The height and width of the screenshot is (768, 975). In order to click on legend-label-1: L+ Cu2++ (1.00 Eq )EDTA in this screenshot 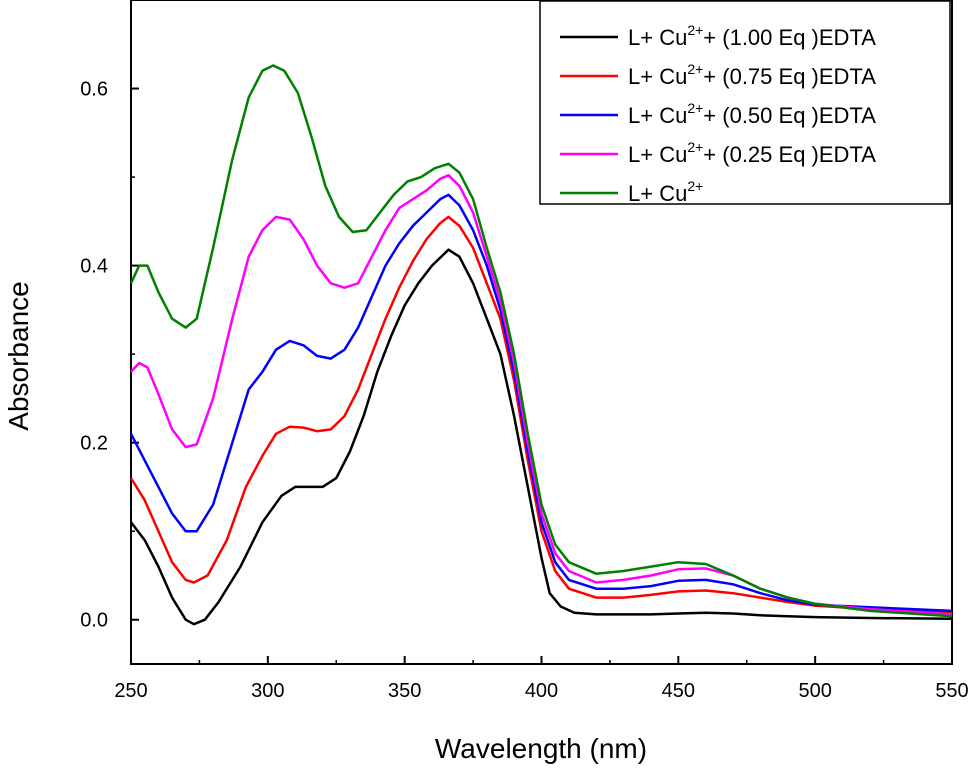, I will do `click(752, 36)`.